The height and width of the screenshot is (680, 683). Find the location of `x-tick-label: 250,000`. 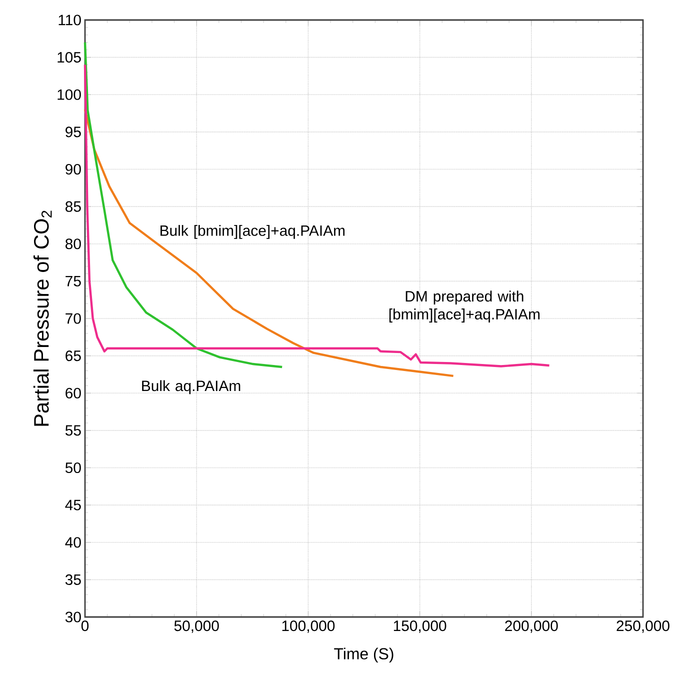

x-tick-label: 250,000 is located at coordinates (643, 626).